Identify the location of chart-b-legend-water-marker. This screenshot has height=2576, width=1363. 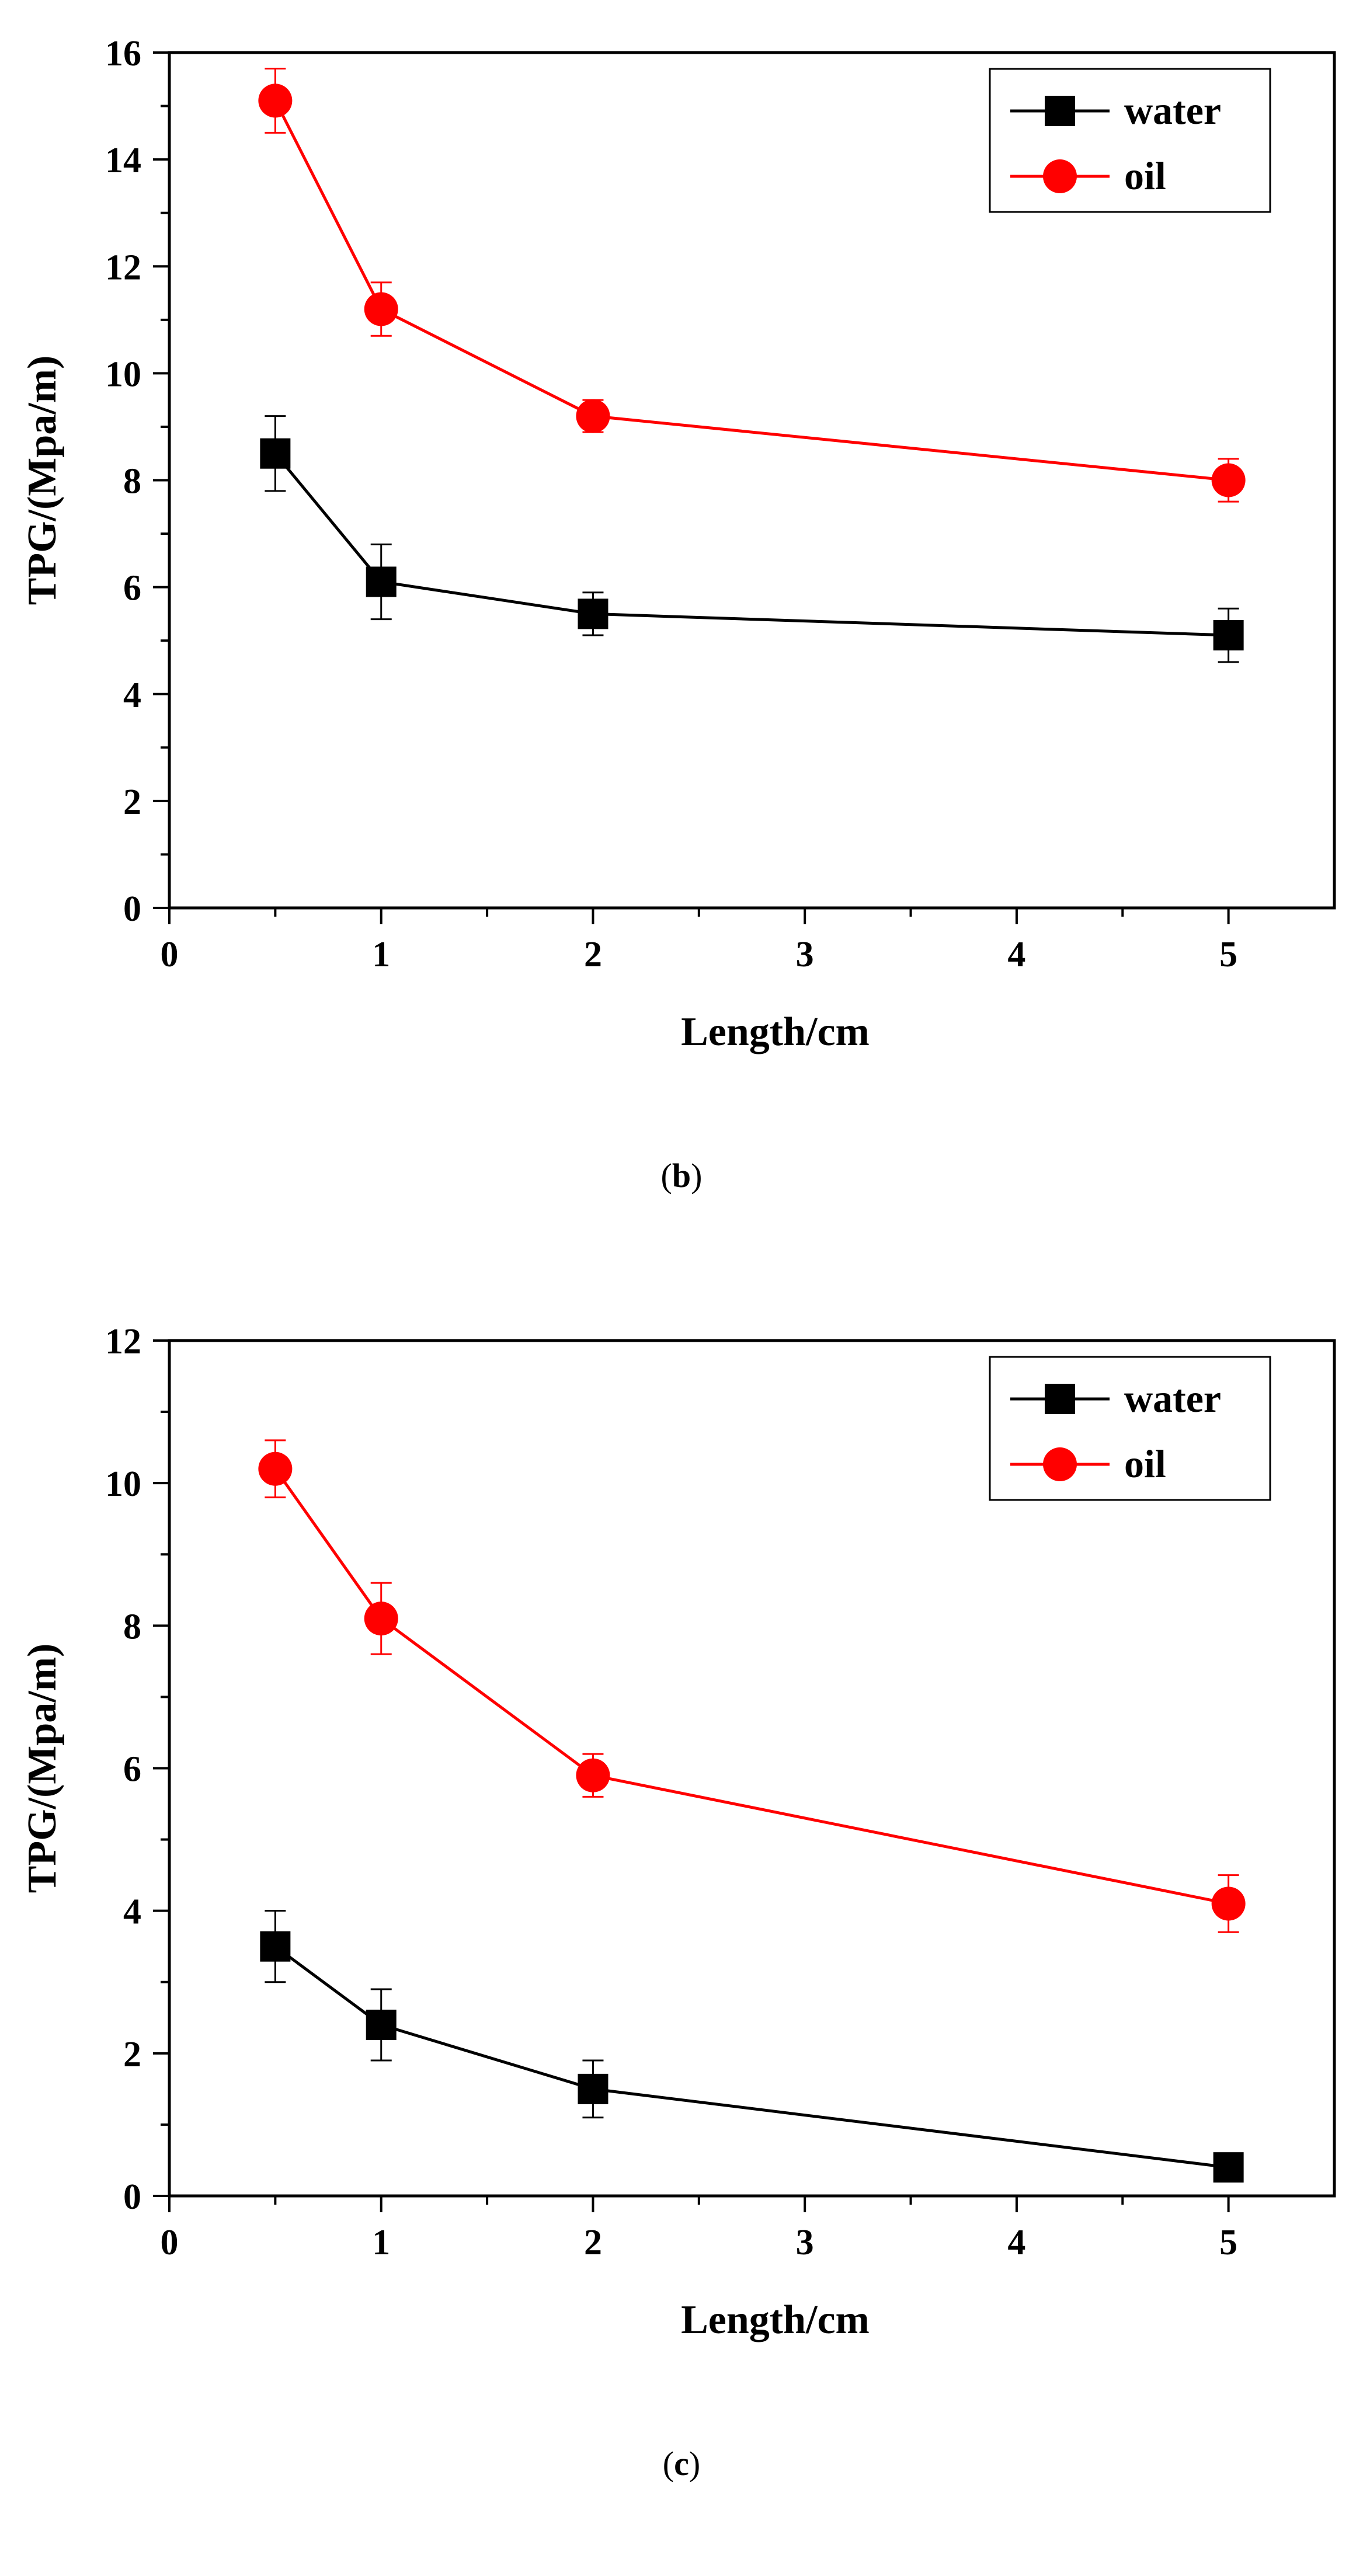
(1060, 111).